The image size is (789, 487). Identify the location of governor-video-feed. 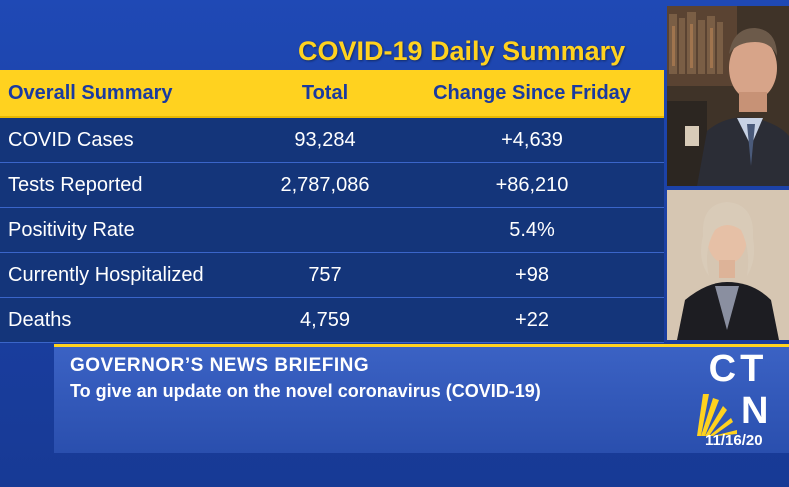
(728, 96).